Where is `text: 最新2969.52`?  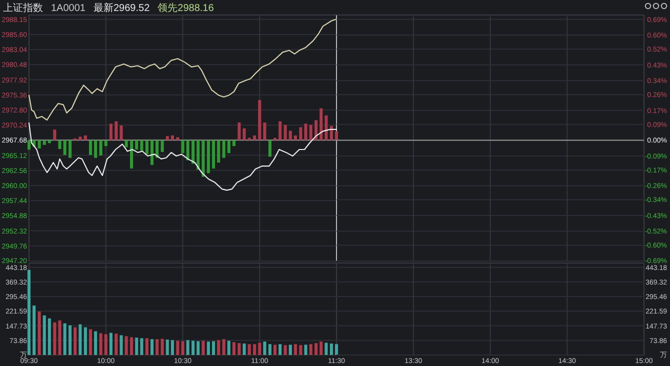 text: 最新2969.52 is located at coordinates (121, 8).